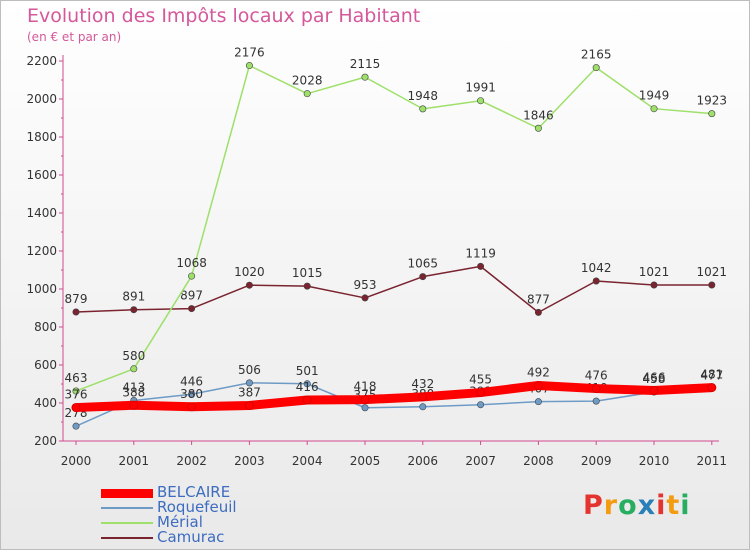 The height and width of the screenshot is (550, 750). What do you see at coordinates (41, 289) in the screenshot?
I see `y-tick-label: 1000` at bounding box center [41, 289].